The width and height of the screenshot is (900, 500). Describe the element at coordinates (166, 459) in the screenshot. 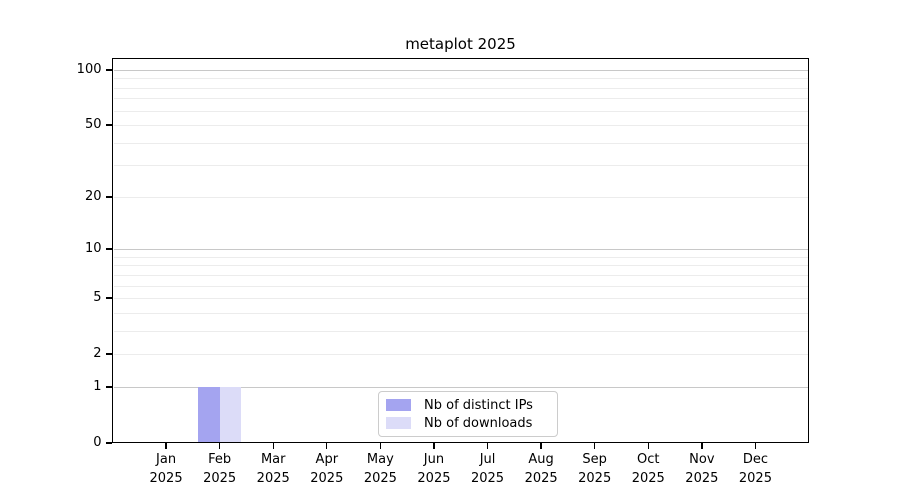

I see `x-tick-month: Jan` at that location.